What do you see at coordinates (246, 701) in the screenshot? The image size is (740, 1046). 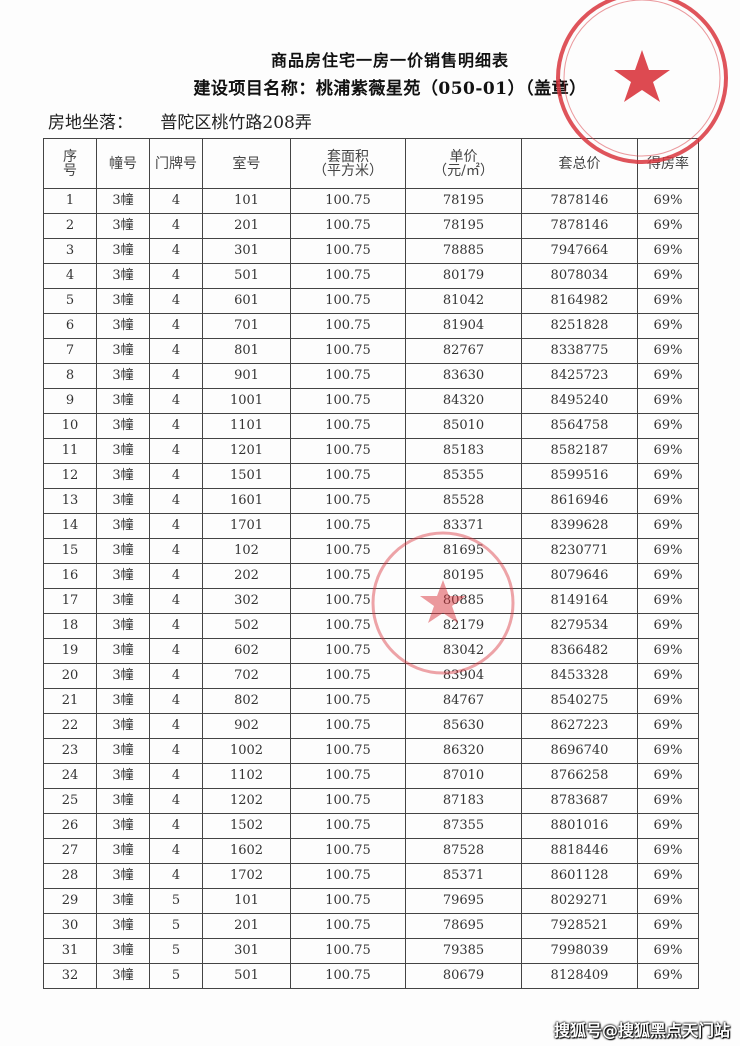 I see `cell-room: 802` at bounding box center [246, 701].